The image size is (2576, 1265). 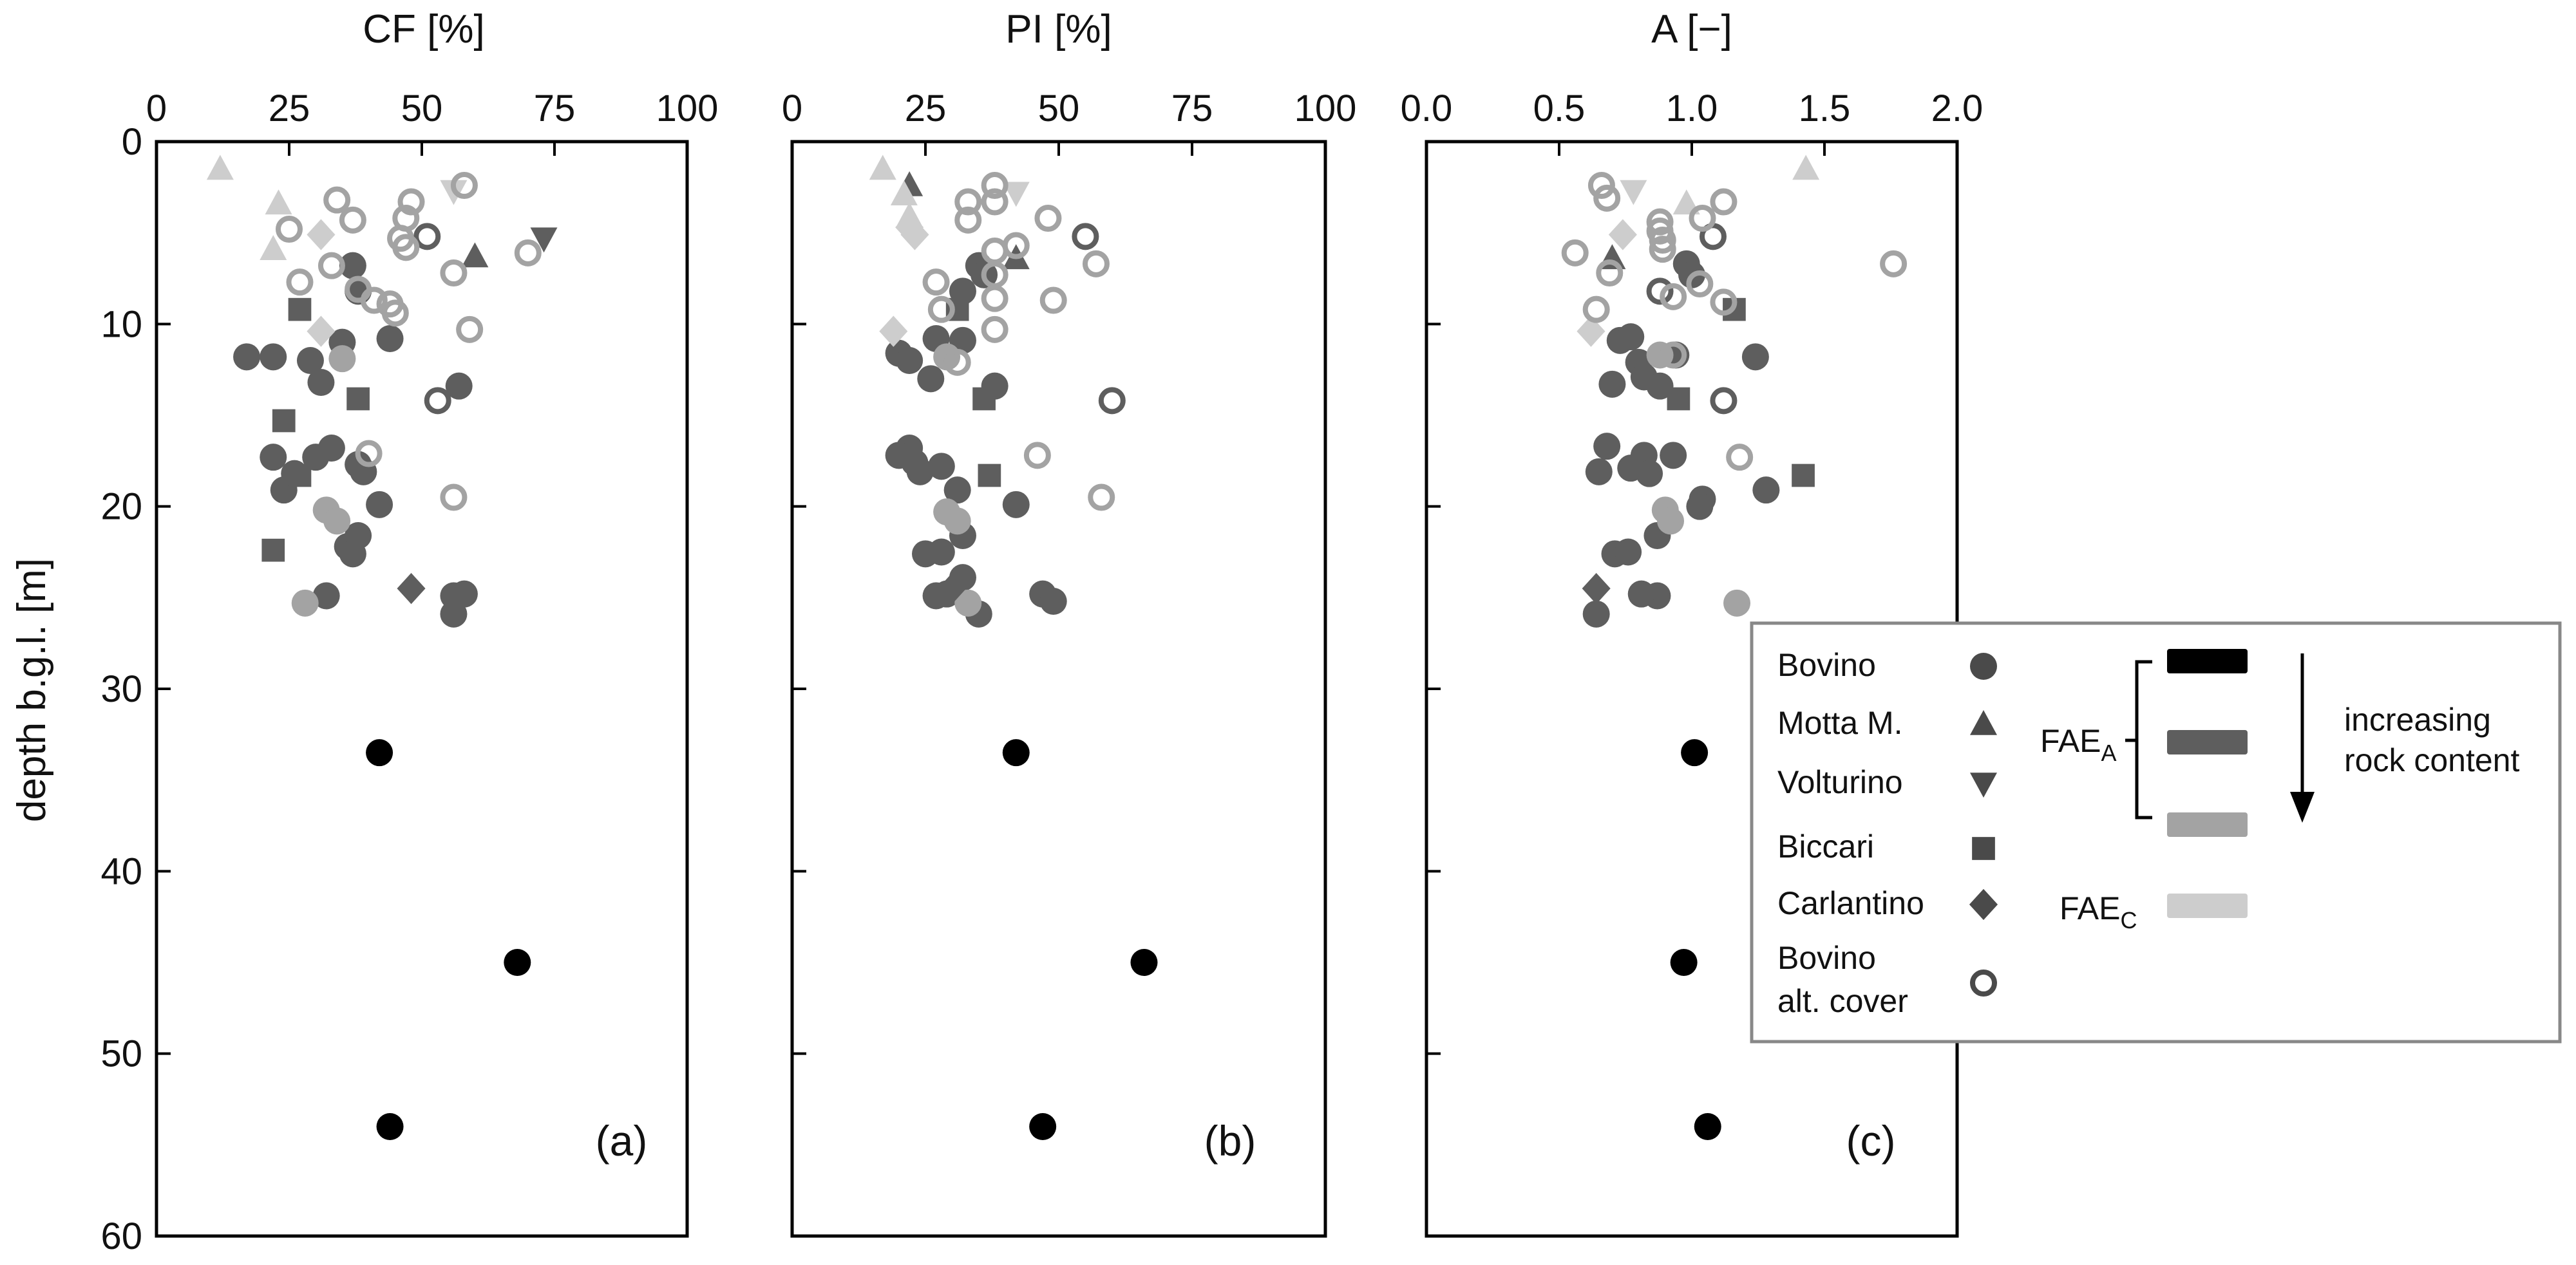 I want to click on panel-cf-label: (a), so click(x=622, y=1141).